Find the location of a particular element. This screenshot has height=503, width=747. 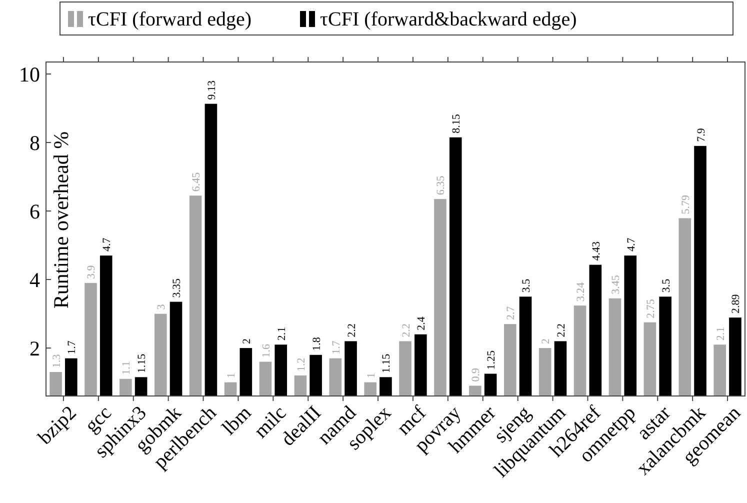

data-label: 6.45 is located at coordinates (196, 182).